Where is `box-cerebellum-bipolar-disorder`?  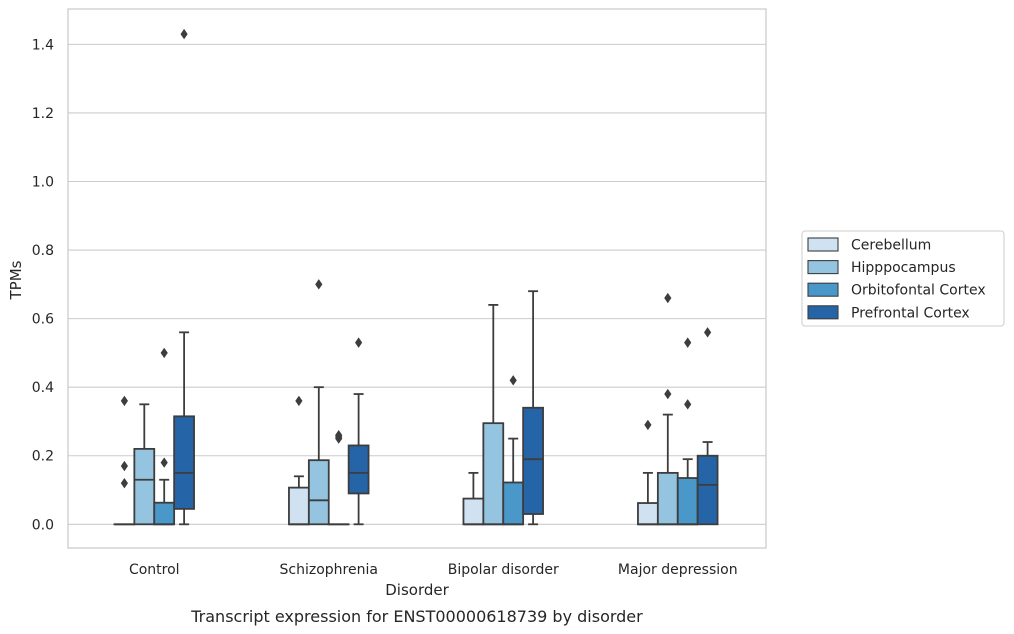
box-cerebellum-bipolar-disorder is located at coordinates (473, 498).